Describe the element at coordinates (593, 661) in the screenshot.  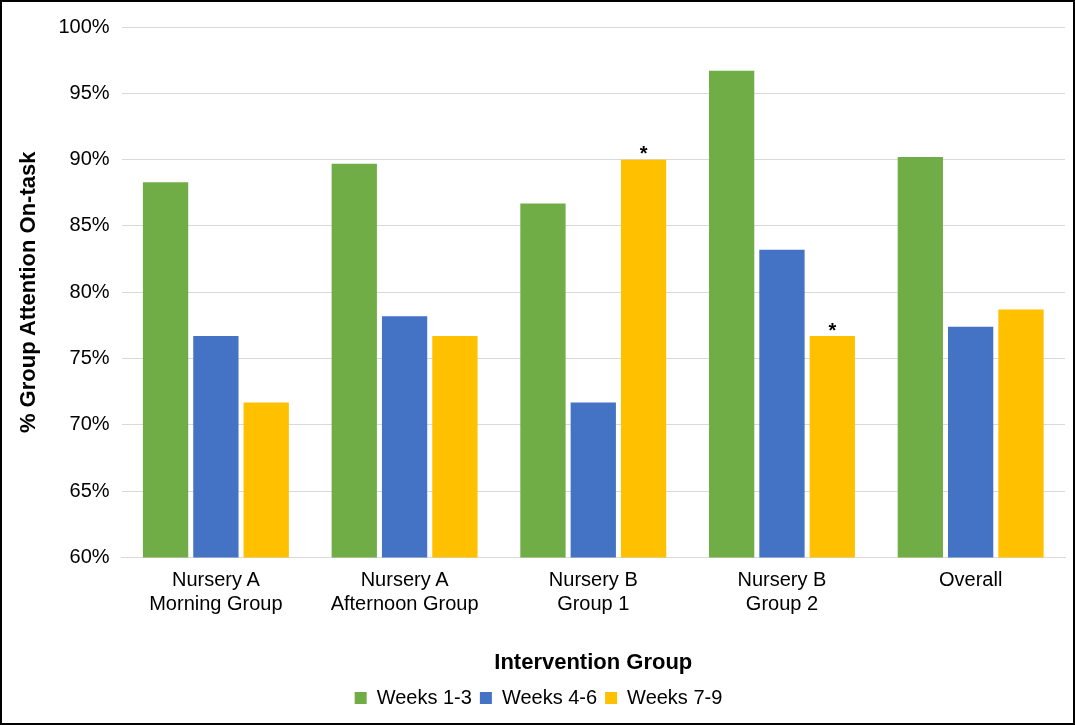
I see `x-axis-title: Intervention Group` at that location.